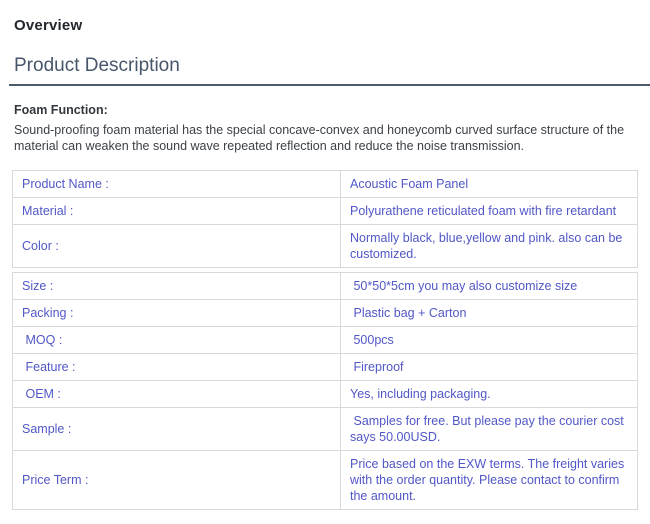  What do you see at coordinates (97, 65) in the screenshot?
I see `section-title: Product Description` at bounding box center [97, 65].